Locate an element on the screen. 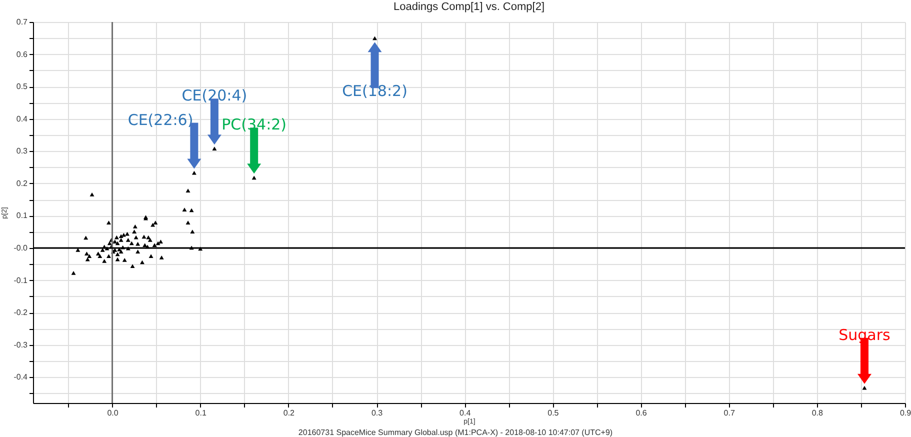  annotation: CE(18:2) is located at coordinates (375, 91).